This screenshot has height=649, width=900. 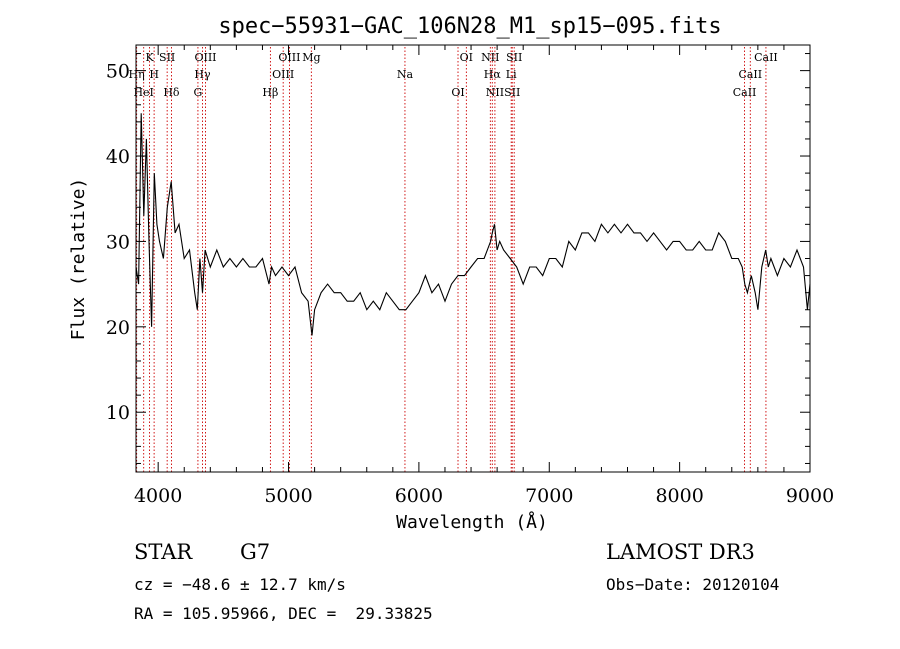 I want to click on line-label: Li, so click(x=511, y=74).